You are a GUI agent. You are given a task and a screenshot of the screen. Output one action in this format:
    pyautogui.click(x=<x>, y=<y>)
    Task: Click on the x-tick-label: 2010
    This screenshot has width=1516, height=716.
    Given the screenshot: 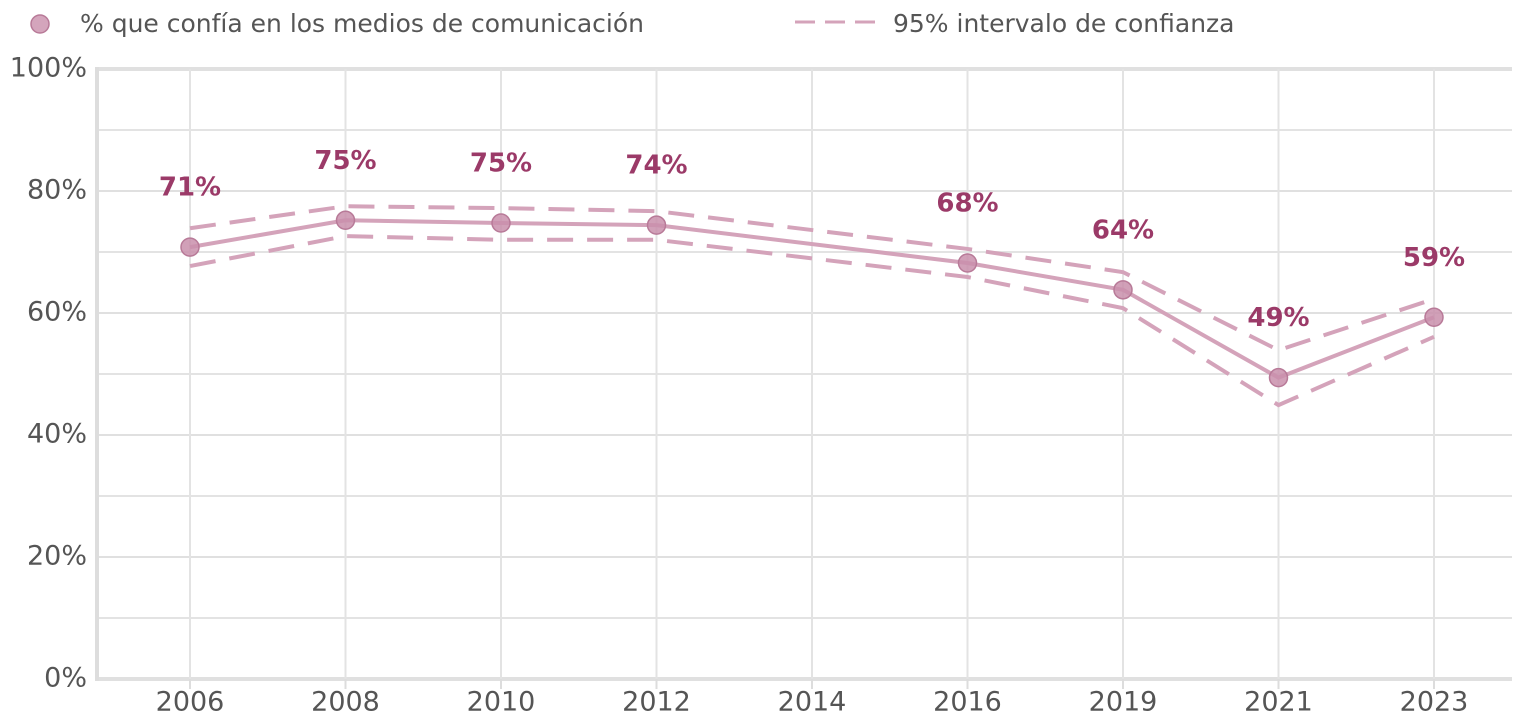 What is the action you would take?
    pyautogui.click(x=501, y=701)
    